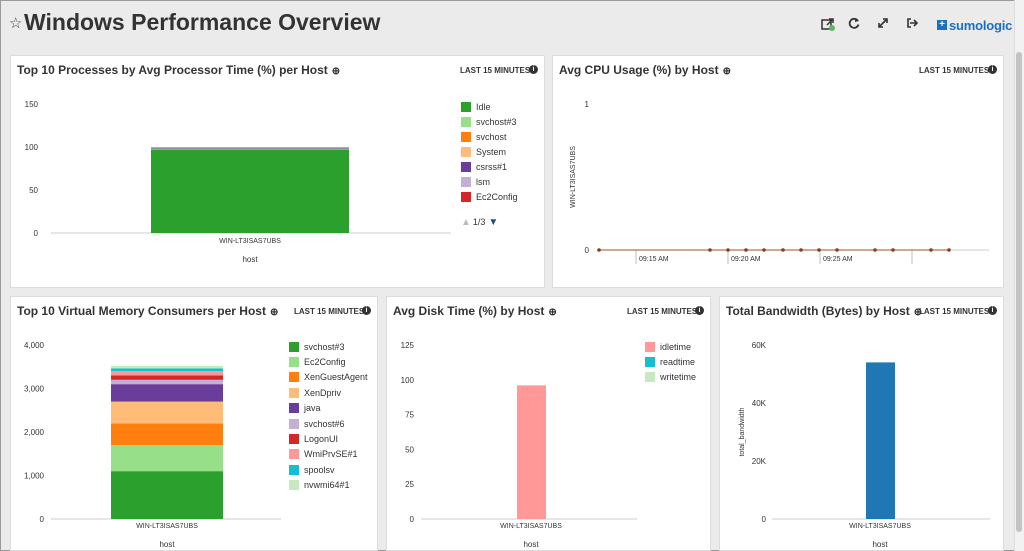 This screenshot has width=1024, height=551. I want to click on pager-next-icon: ▼, so click(493, 222).